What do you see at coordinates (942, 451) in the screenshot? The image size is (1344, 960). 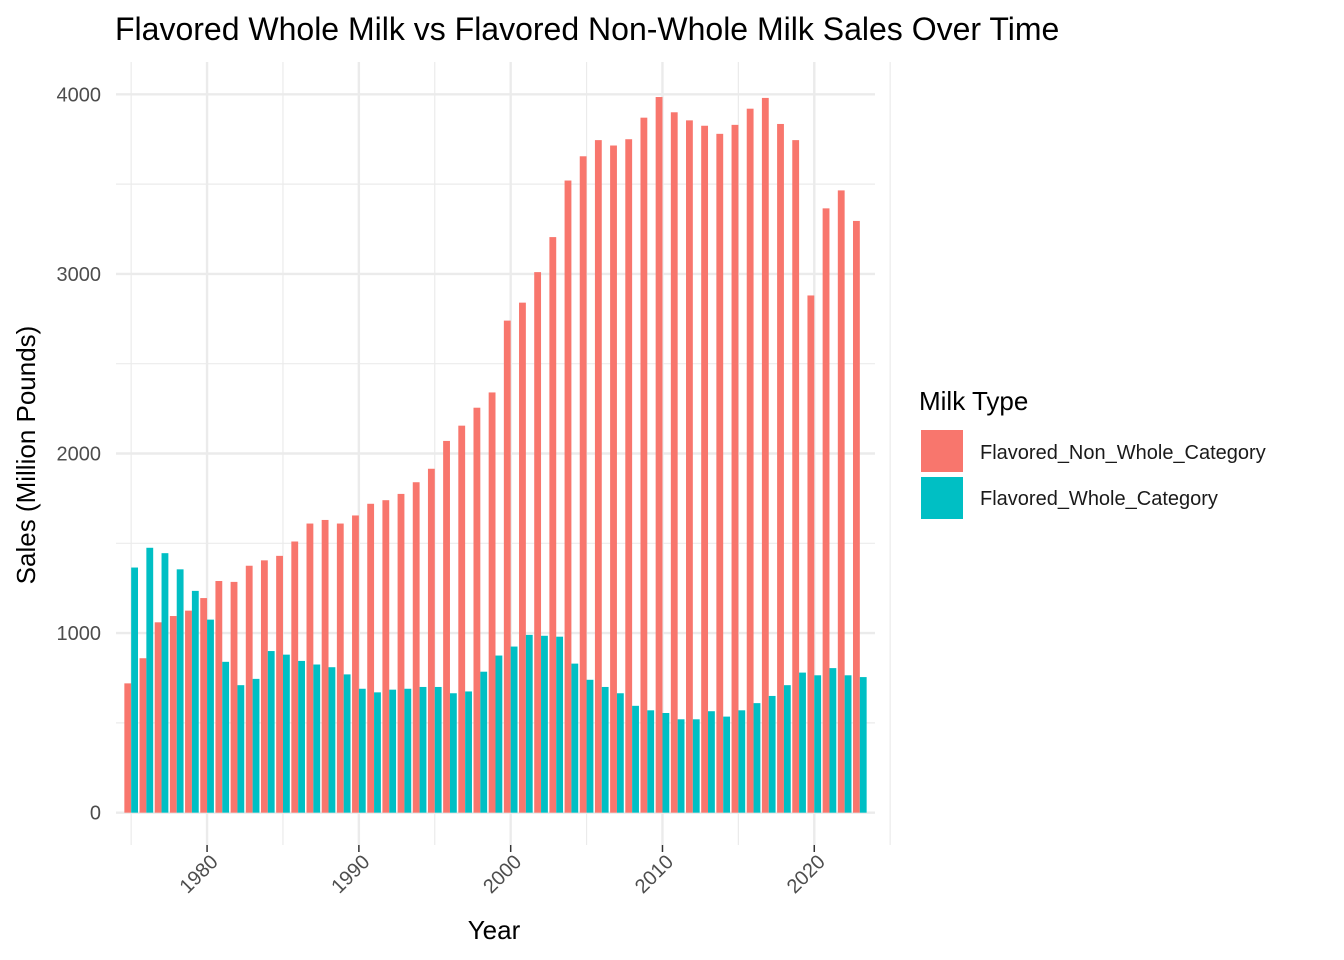 I see `legend-swatch-non-whole` at bounding box center [942, 451].